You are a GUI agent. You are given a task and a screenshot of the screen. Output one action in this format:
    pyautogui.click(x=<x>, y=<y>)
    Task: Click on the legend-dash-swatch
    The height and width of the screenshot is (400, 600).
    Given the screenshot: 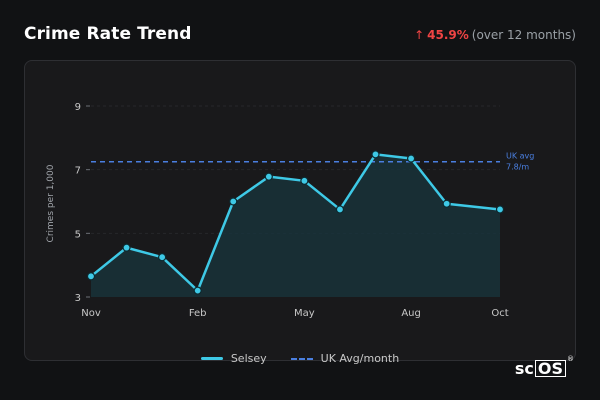 What is the action you would take?
    pyautogui.click(x=301, y=358)
    